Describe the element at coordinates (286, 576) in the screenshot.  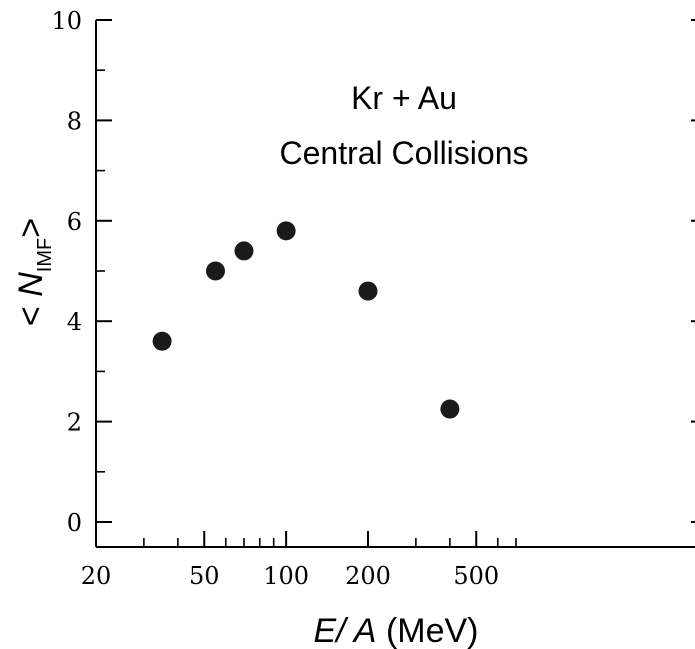
I see `x-tick-label: 100` at that location.